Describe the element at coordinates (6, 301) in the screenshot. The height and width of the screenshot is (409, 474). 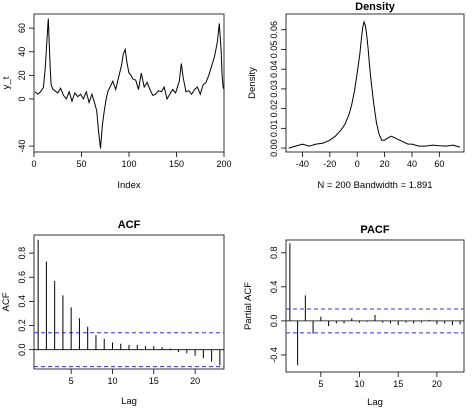
I see `y-axis-label: ACF` at that location.